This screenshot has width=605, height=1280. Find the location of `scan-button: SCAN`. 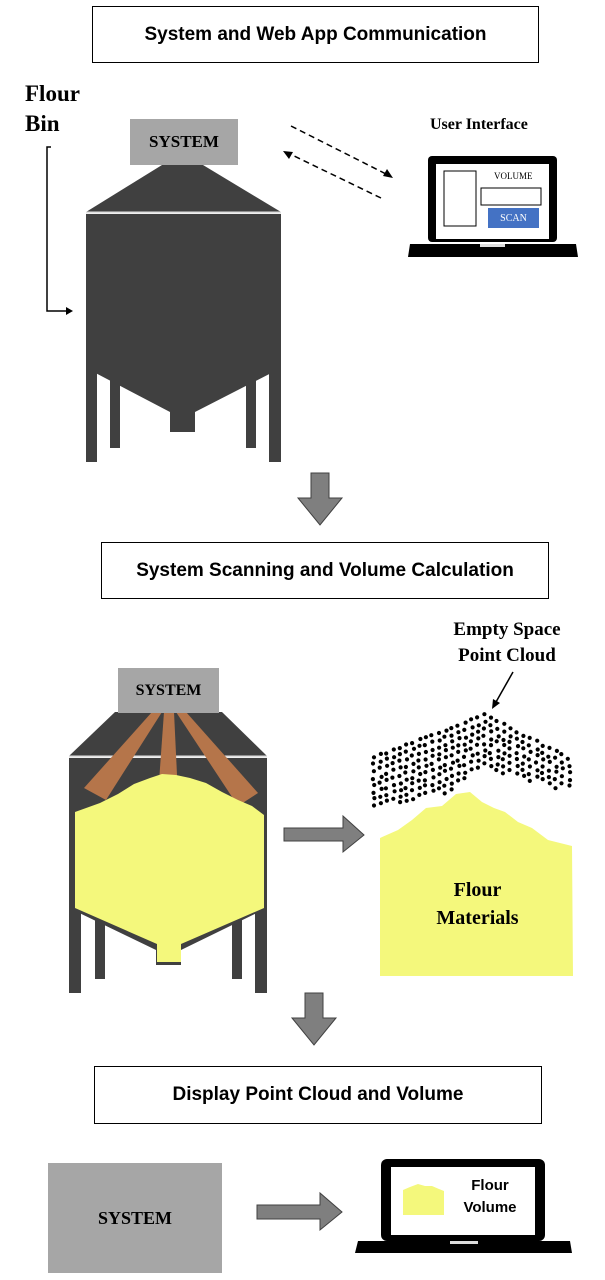

scan-button: SCAN is located at coordinates (513, 218).